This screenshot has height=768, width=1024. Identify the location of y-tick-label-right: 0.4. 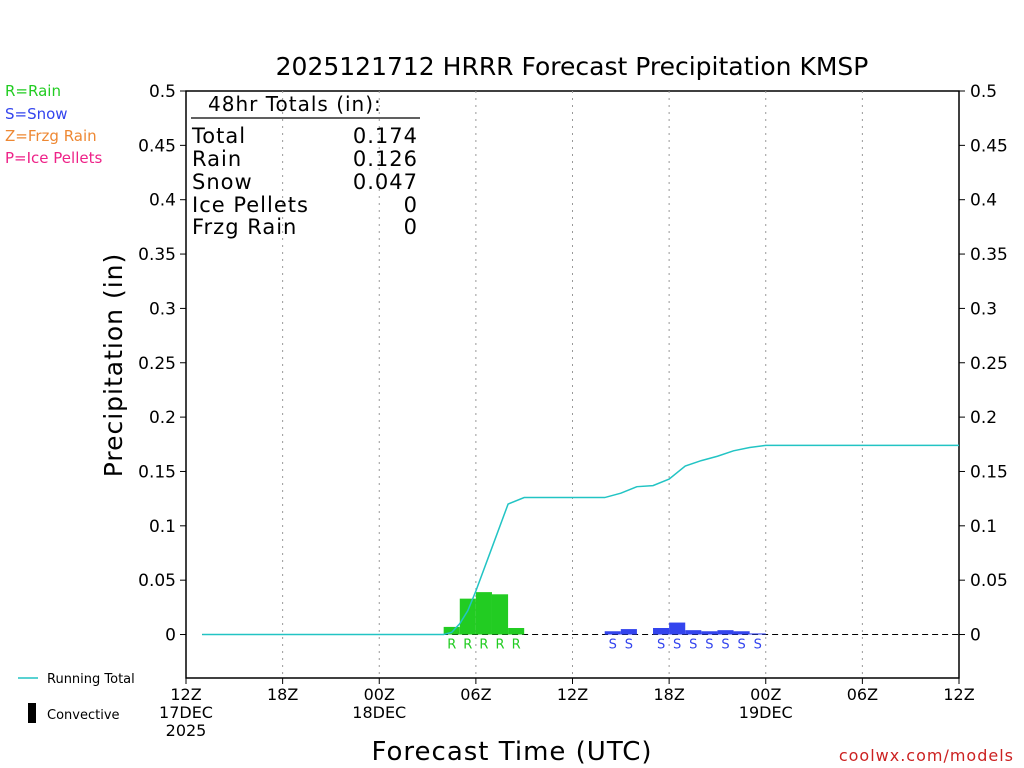
(983, 201).